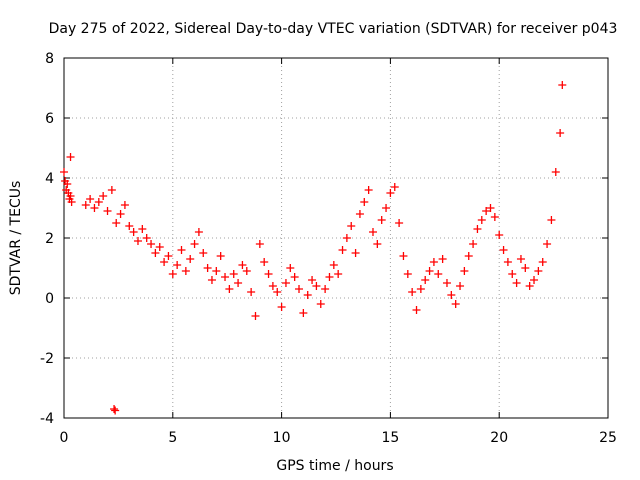 The height and width of the screenshot is (480, 640). Describe the element at coordinates (49, 299) in the screenshot. I see `y-tick-label: 0` at that location.